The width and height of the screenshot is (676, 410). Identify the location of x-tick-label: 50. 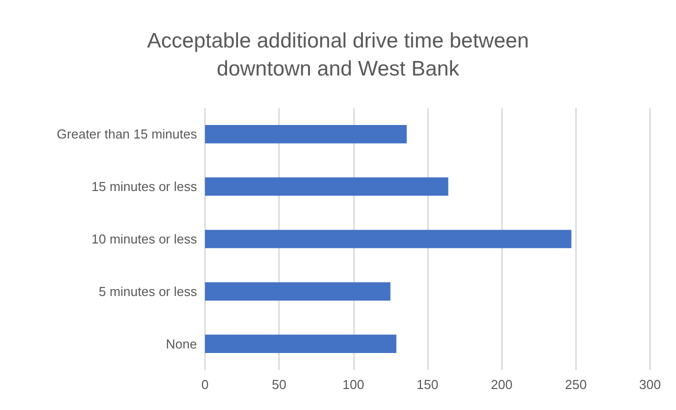
(279, 384).